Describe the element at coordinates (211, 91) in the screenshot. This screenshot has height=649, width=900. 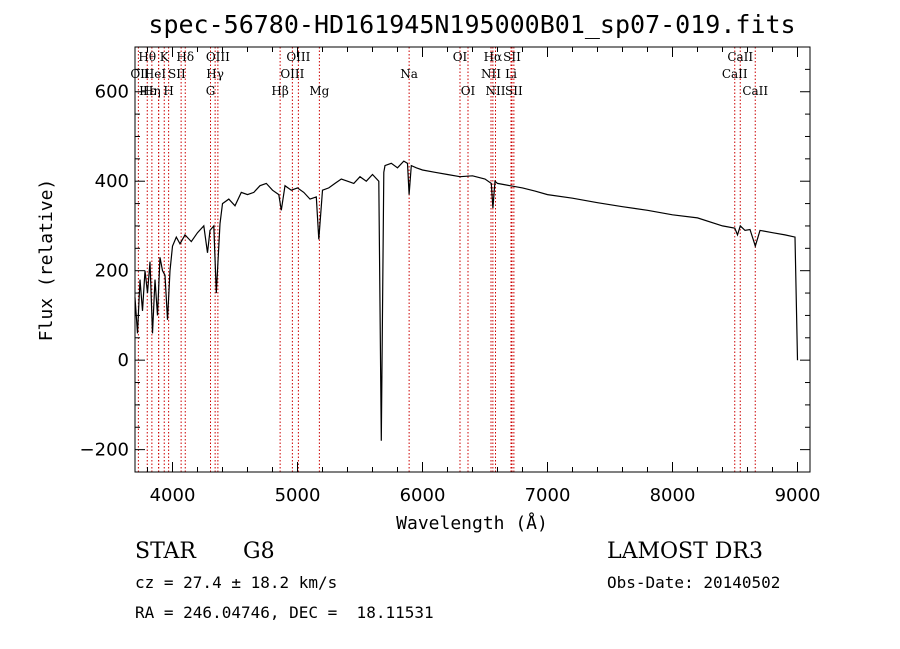
I see `line-label: G` at that location.